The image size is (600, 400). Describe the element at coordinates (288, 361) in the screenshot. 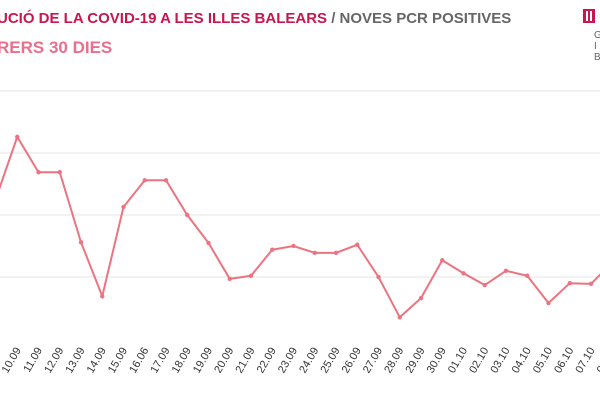

I see `x-tick-label: 23.09` at that location.